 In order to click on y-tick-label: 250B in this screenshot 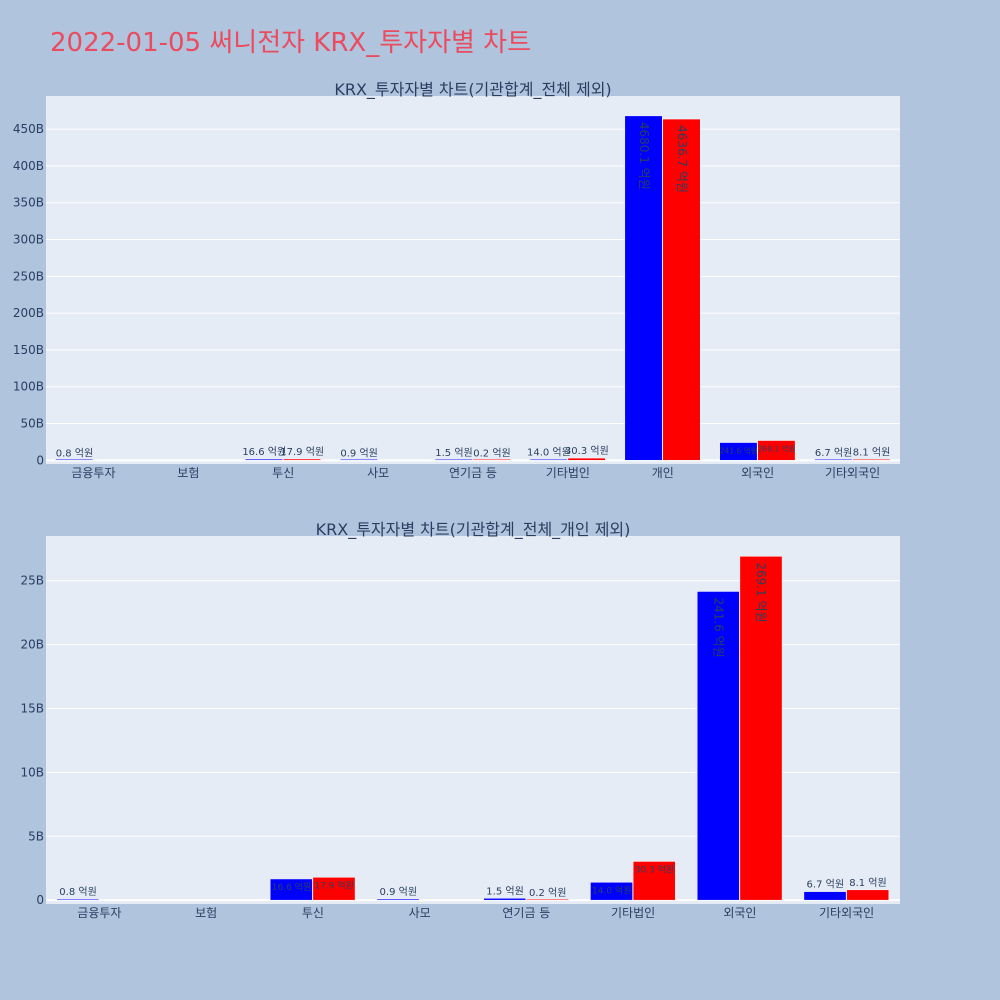, I will do `click(28, 276)`.